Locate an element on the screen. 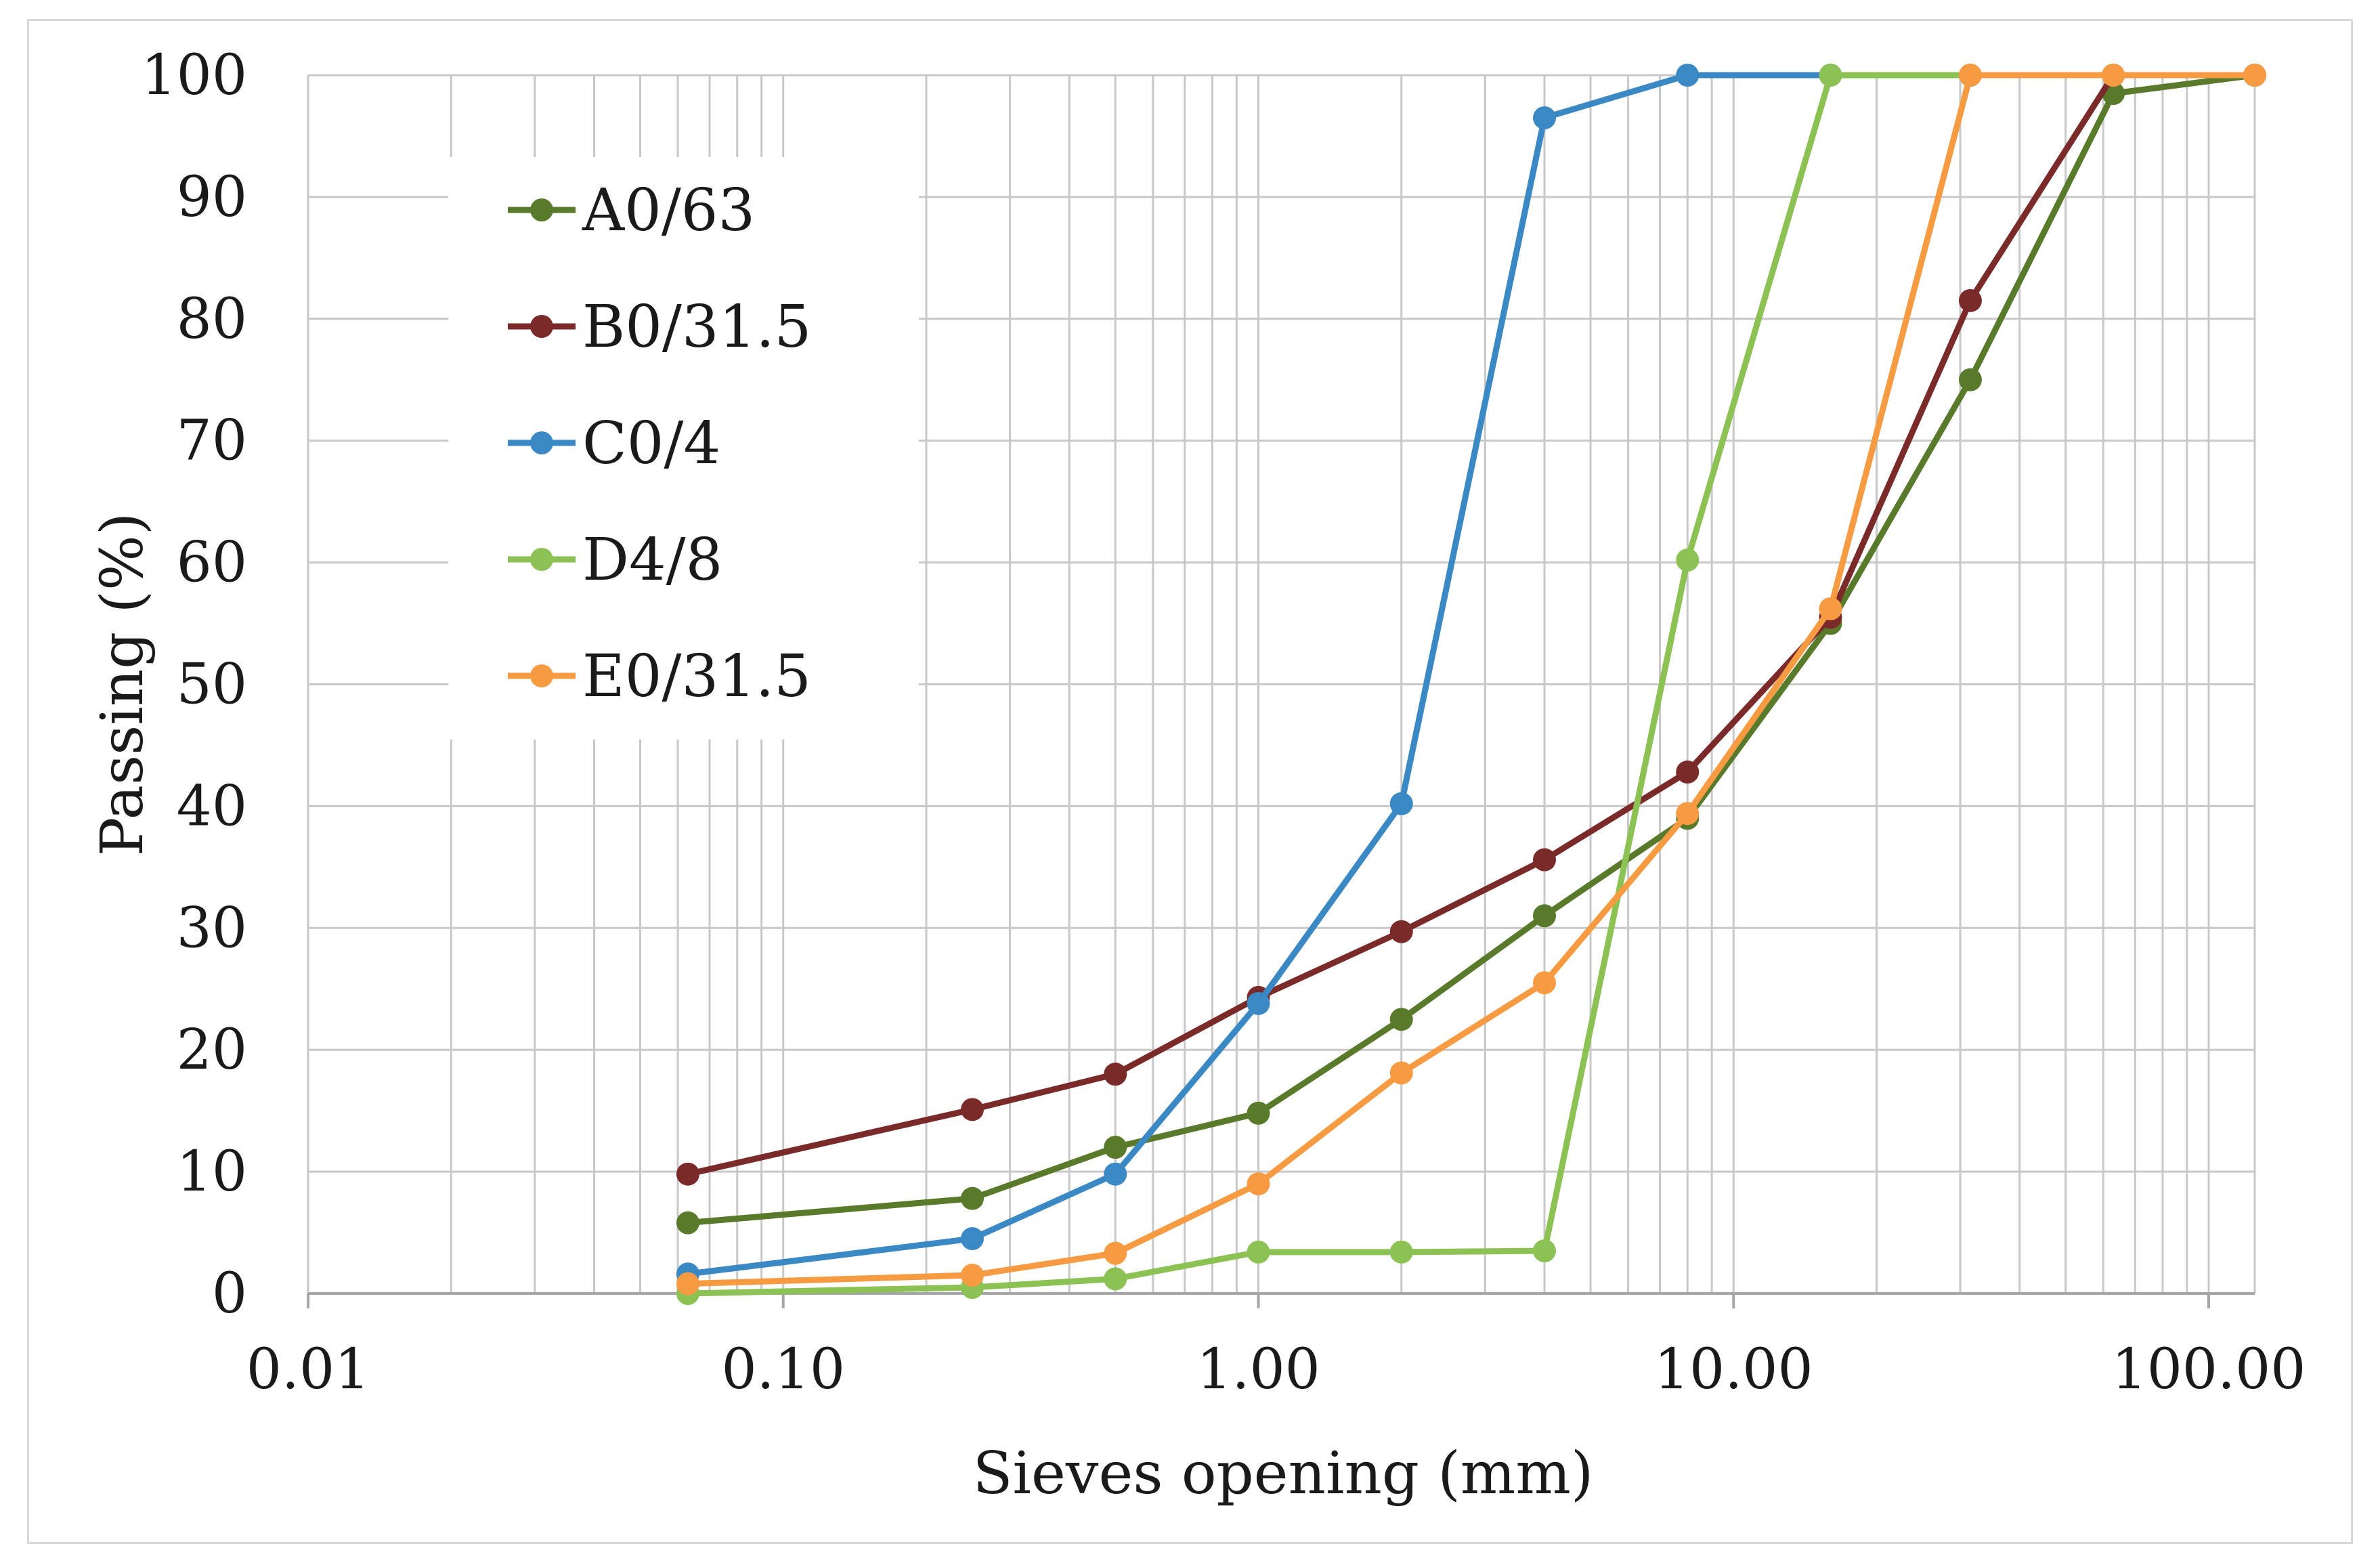 The image size is (2380, 1563). x-tick-label: 1.00 is located at coordinates (1258, 1369).